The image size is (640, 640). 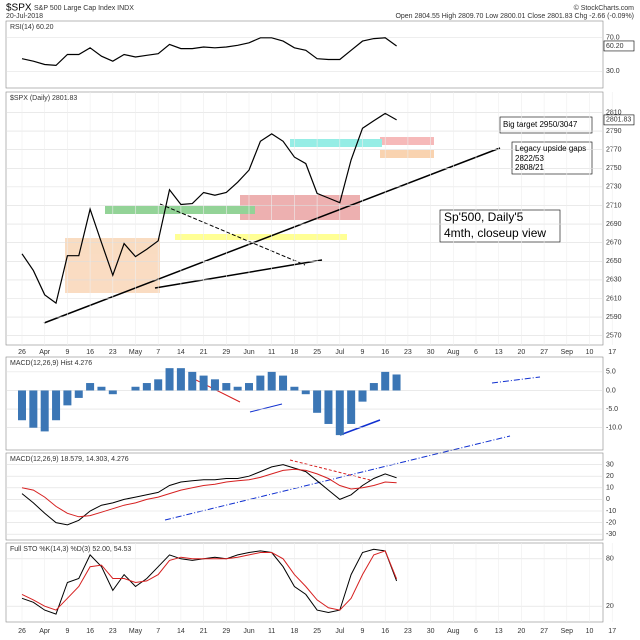 What do you see at coordinates (19, 8) in the screenshot?
I see `symbol: $SPX` at bounding box center [19, 8].